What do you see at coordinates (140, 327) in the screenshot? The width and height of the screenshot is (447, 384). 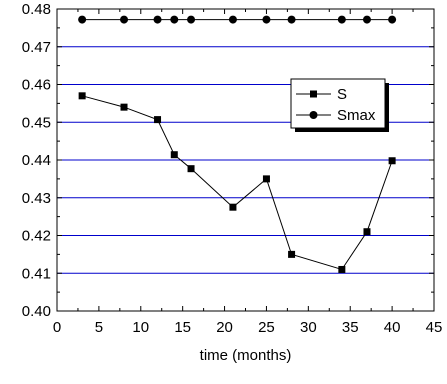 I see `x-tick-label: 10` at bounding box center [140, 327].